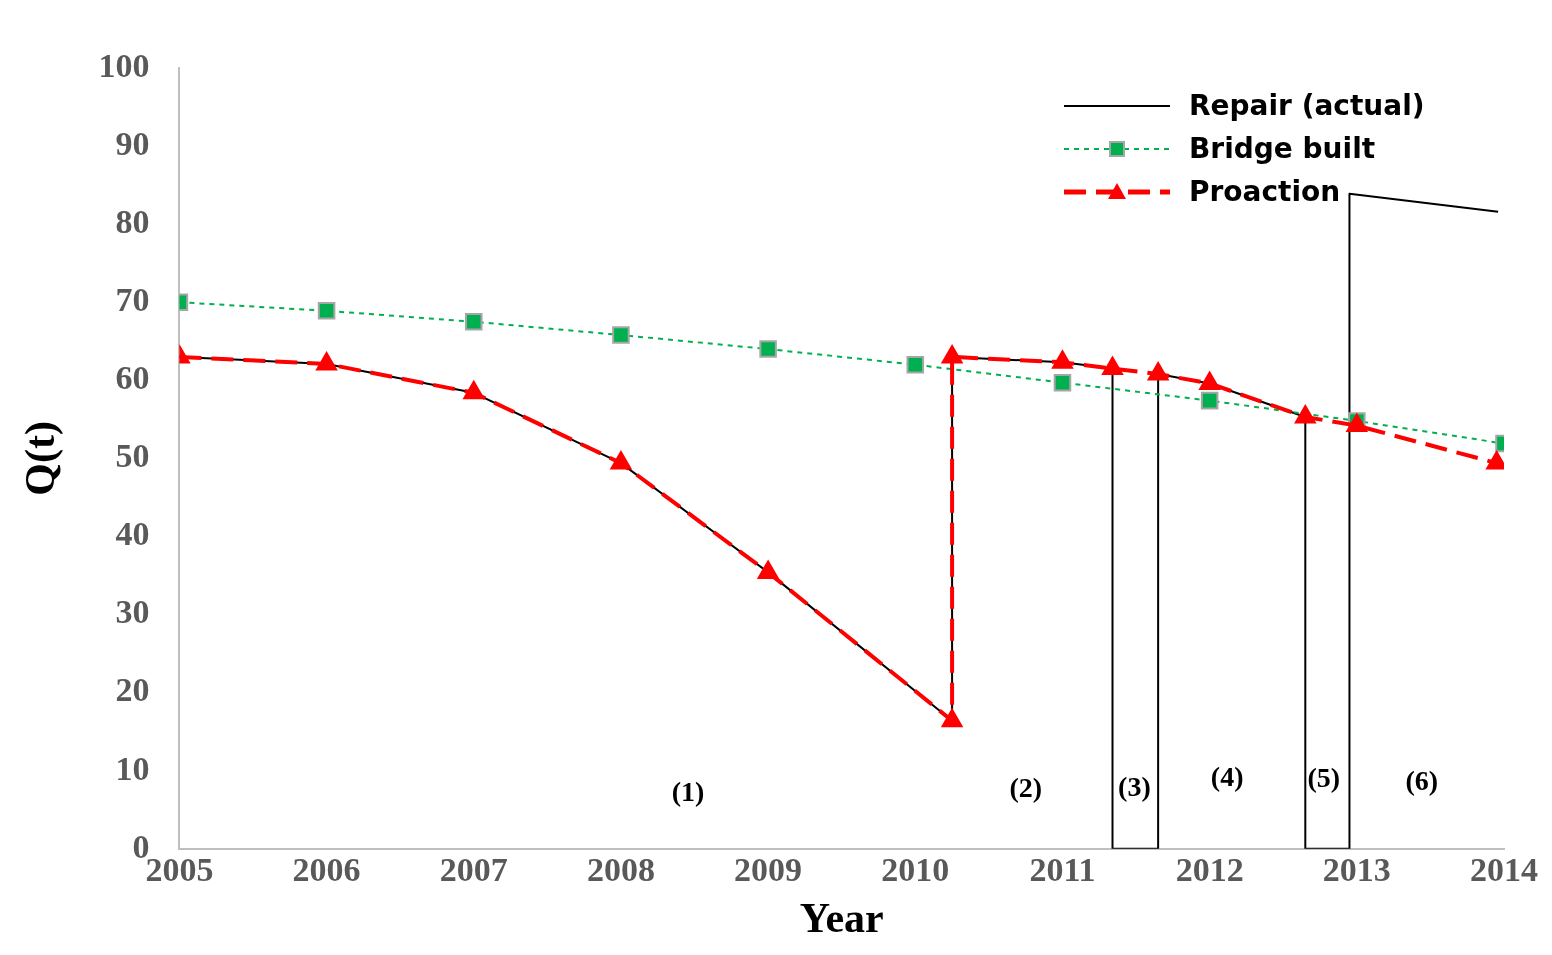 The image size is (1552, 955). I want to click on annotation: (3), so click(1134, 786).